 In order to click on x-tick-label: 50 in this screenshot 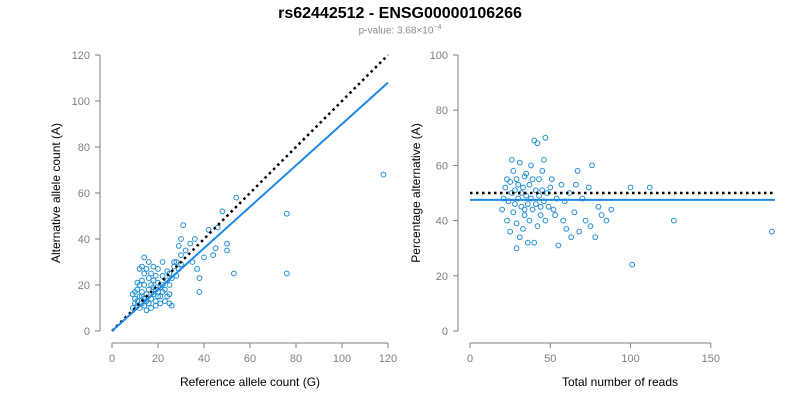, I will do `click(550, 359)`.